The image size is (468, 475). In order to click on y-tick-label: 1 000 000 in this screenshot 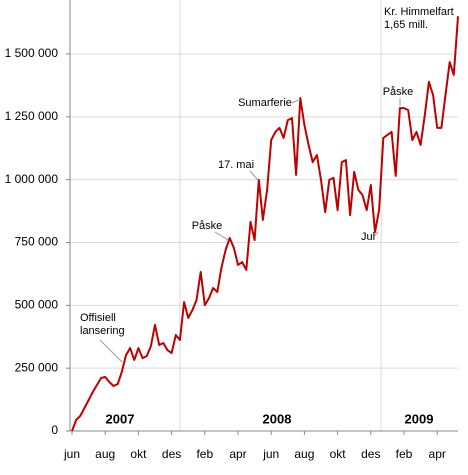, I will do `click(32, 179)`.